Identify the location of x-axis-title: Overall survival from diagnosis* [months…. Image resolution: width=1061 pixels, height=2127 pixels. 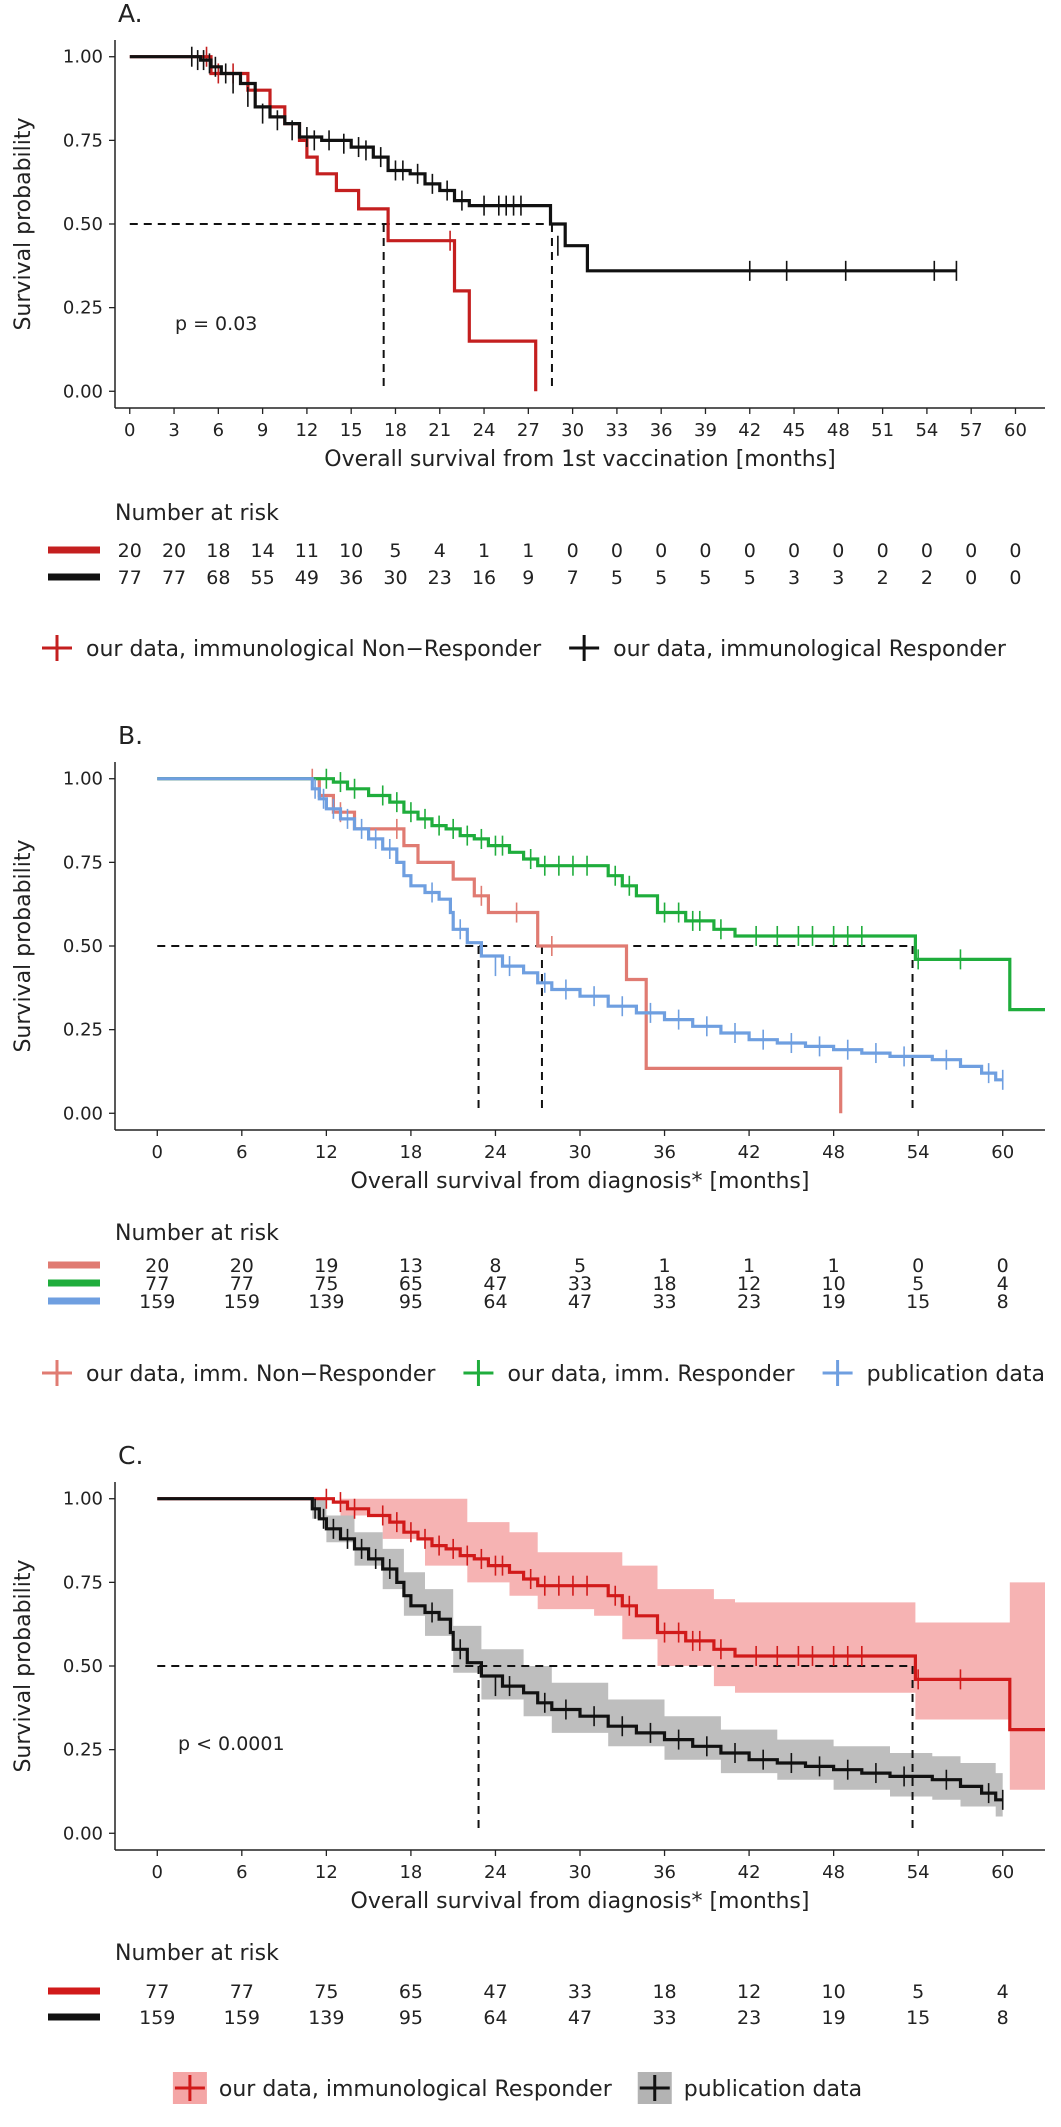
(580, 1901).